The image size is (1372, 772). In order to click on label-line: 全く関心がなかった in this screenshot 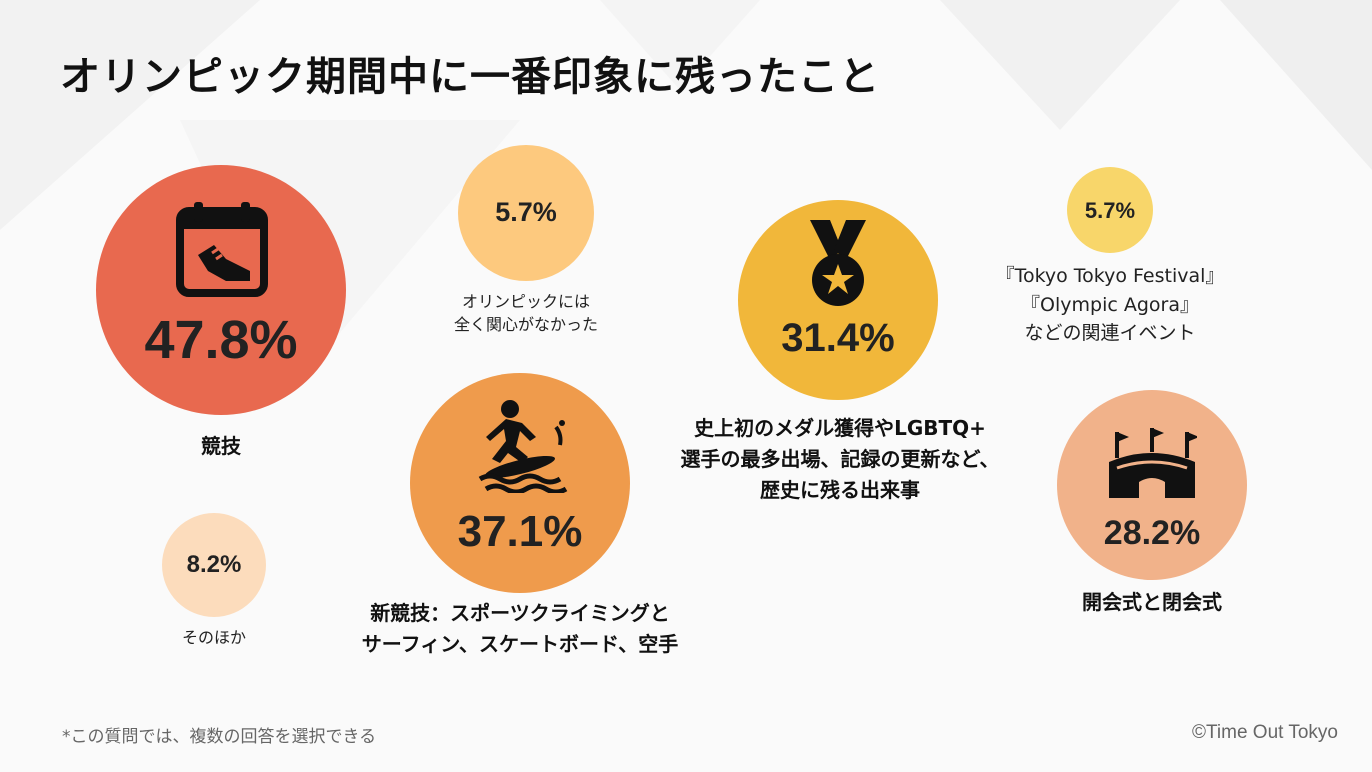, I will do `click(525, 325)`.